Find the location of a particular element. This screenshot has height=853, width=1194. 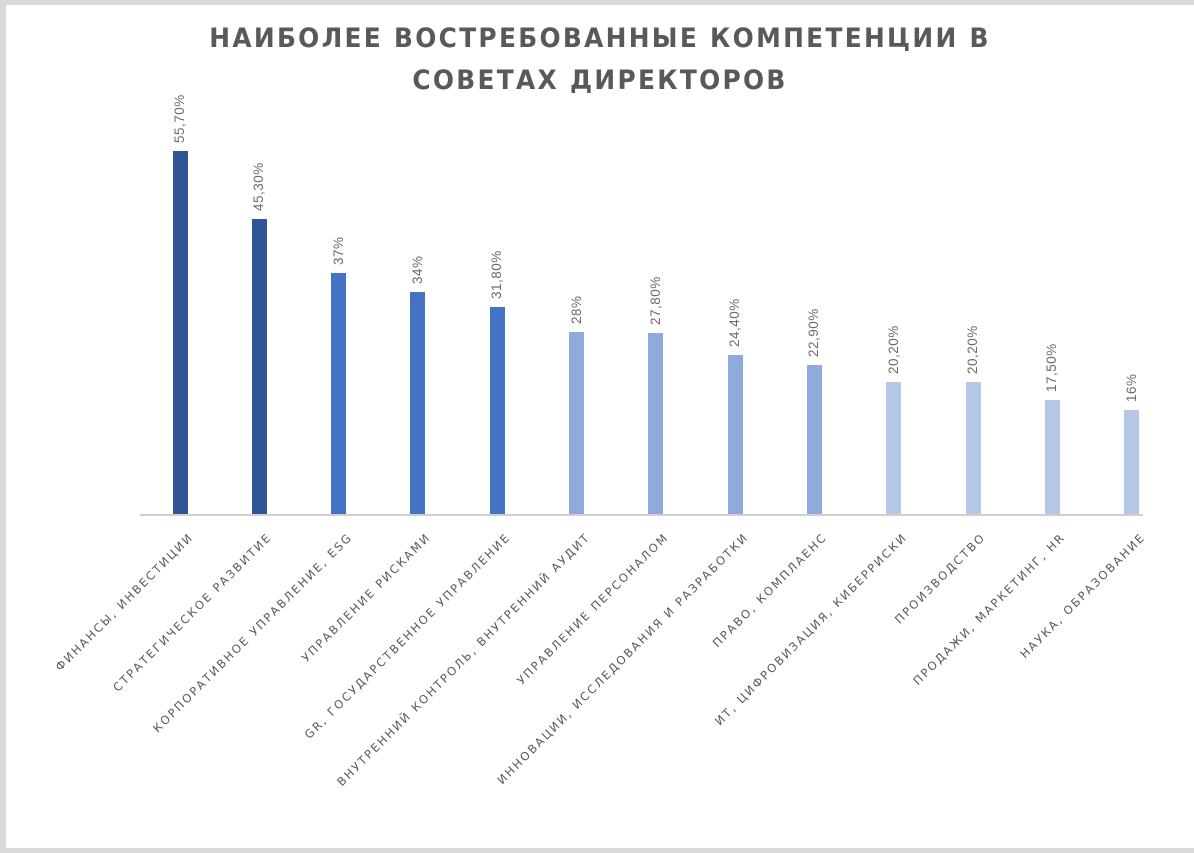

data-label: 55,70% is located at coordinates (179, 118).